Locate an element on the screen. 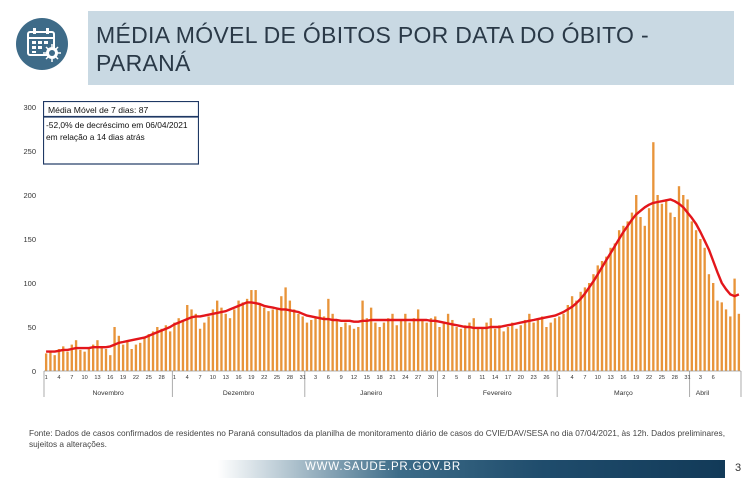 The image size is (750, 491). y-tick-label: 0 is located at coordinates (34, 371).